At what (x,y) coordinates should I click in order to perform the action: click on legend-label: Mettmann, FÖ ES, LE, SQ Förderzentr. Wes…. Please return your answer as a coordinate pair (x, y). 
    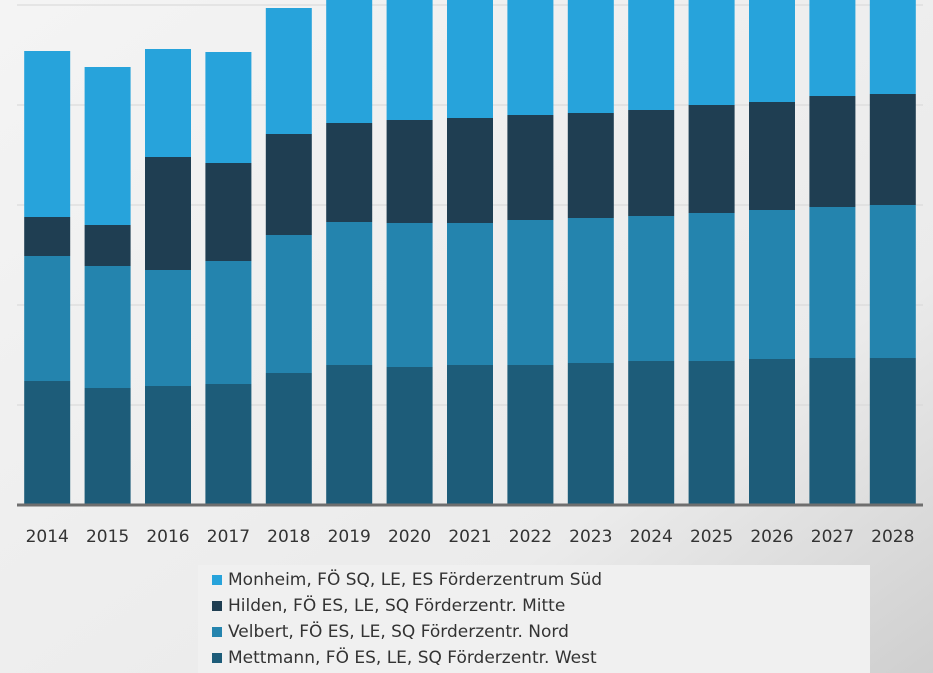
    Looking at the image, I should click on (412, 657).